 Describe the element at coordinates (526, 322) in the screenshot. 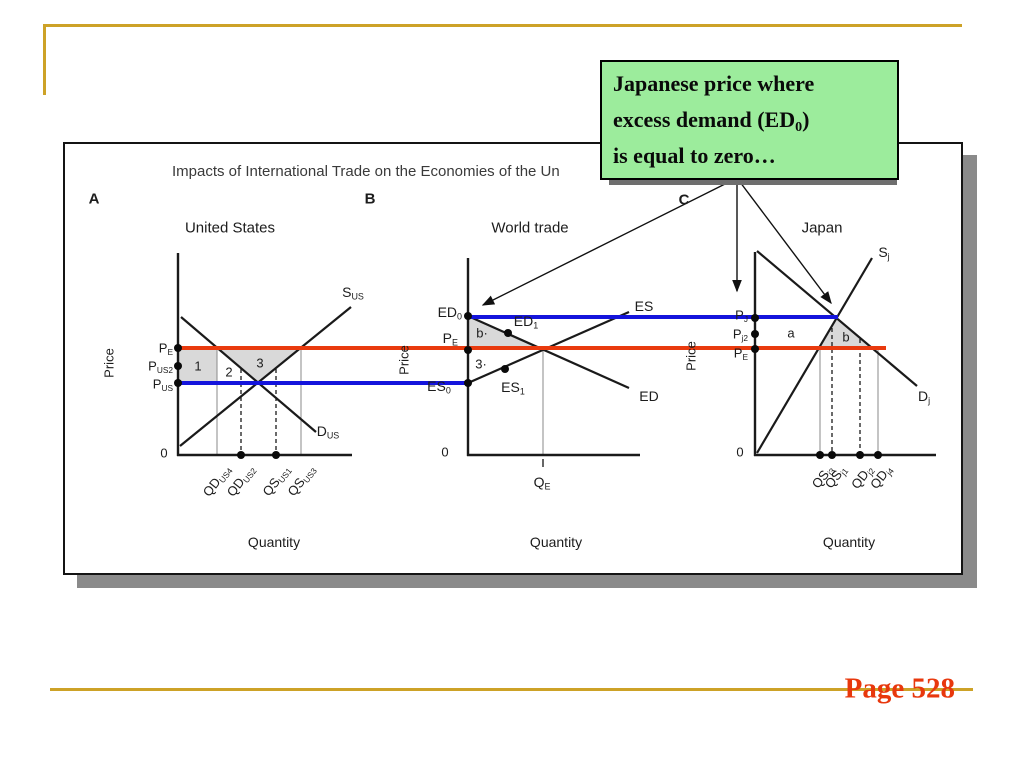

I see `panel-b-ed1-label: ED1` at that location.